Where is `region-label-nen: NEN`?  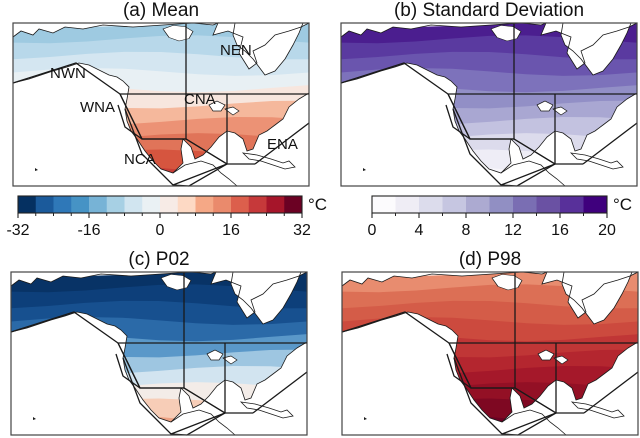
region-label-nen: NEN is located at coordinates (236, 50).